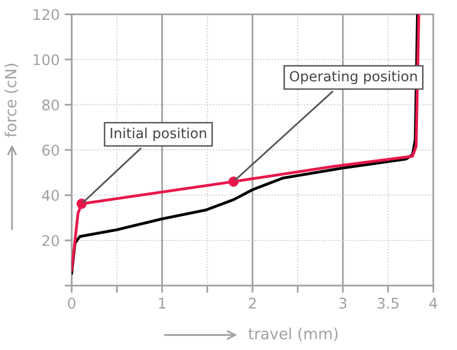  I want to click on y-axis-title: force (cN), so click(11, 101).